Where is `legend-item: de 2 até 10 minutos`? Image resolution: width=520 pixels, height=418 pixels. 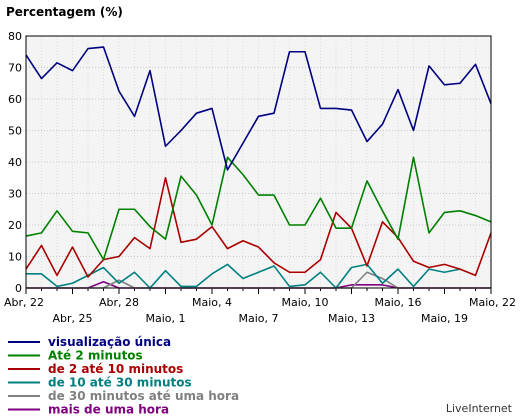 legend-item: de 2 até 10 minutos is located at coordinates (95, 369).